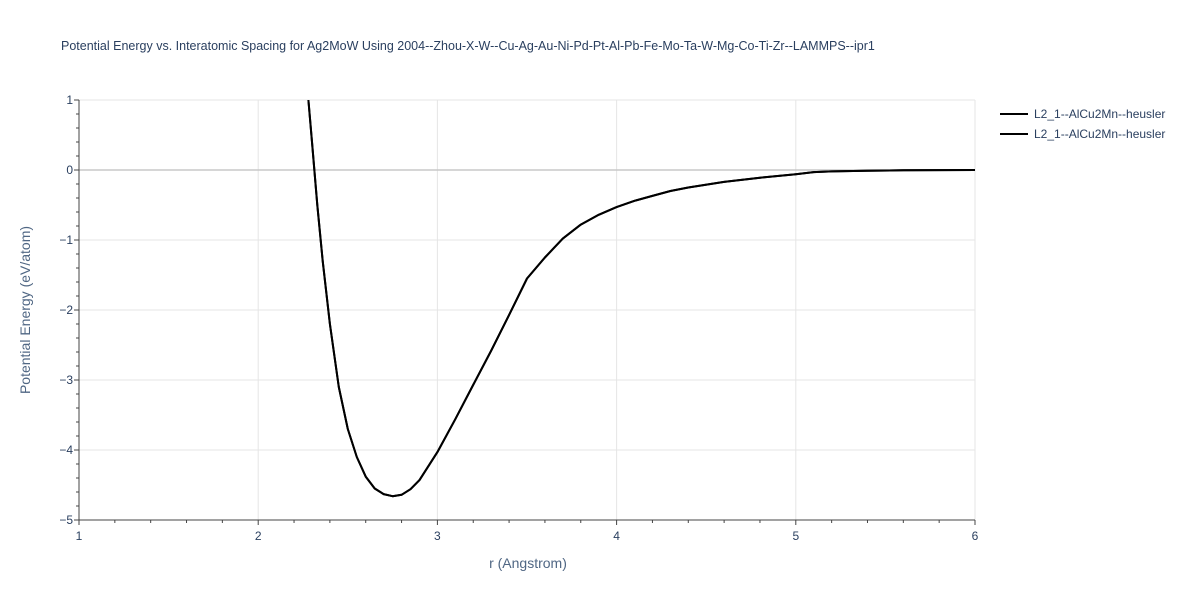  What do you see at coordinates (66, 240) in the screenshot?
I see `y-tick-label: −1` at bounding box center [66, 240].